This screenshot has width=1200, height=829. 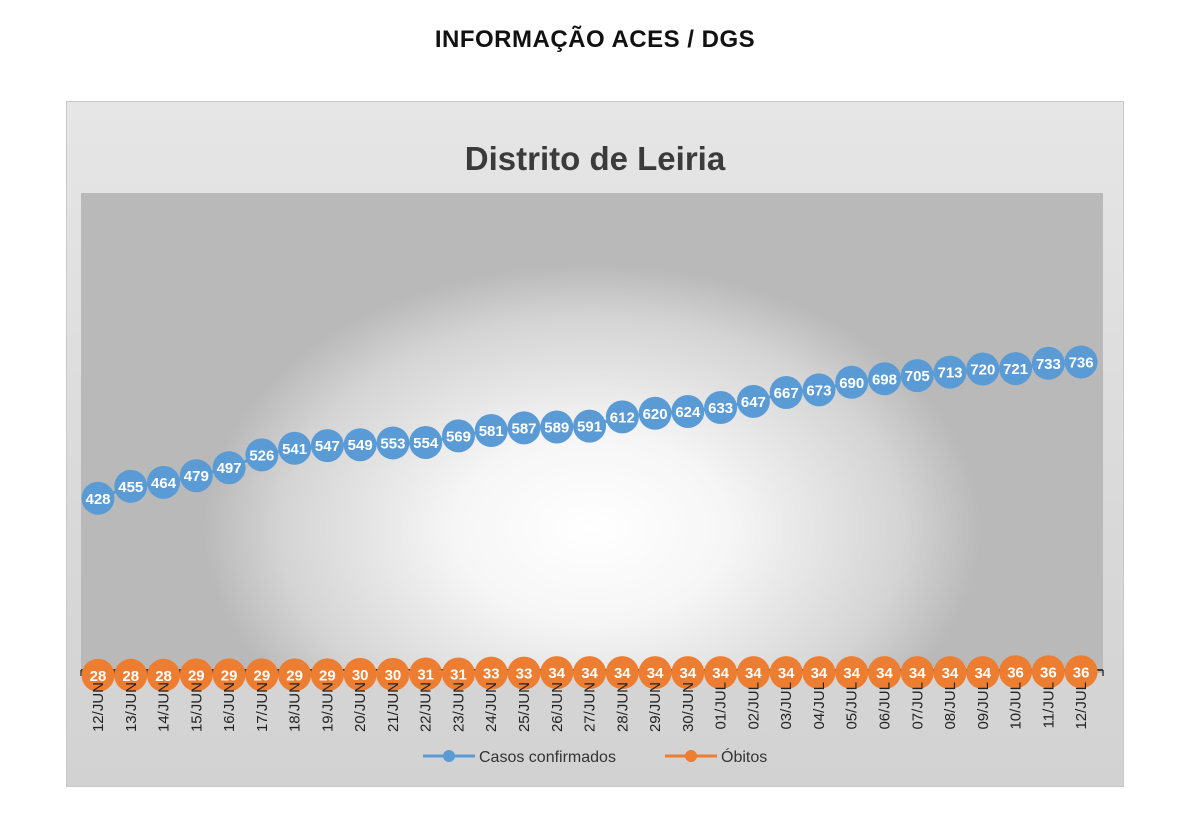 I want to click on x-tick-label: 20/JUN, so click(x=360, y=707).